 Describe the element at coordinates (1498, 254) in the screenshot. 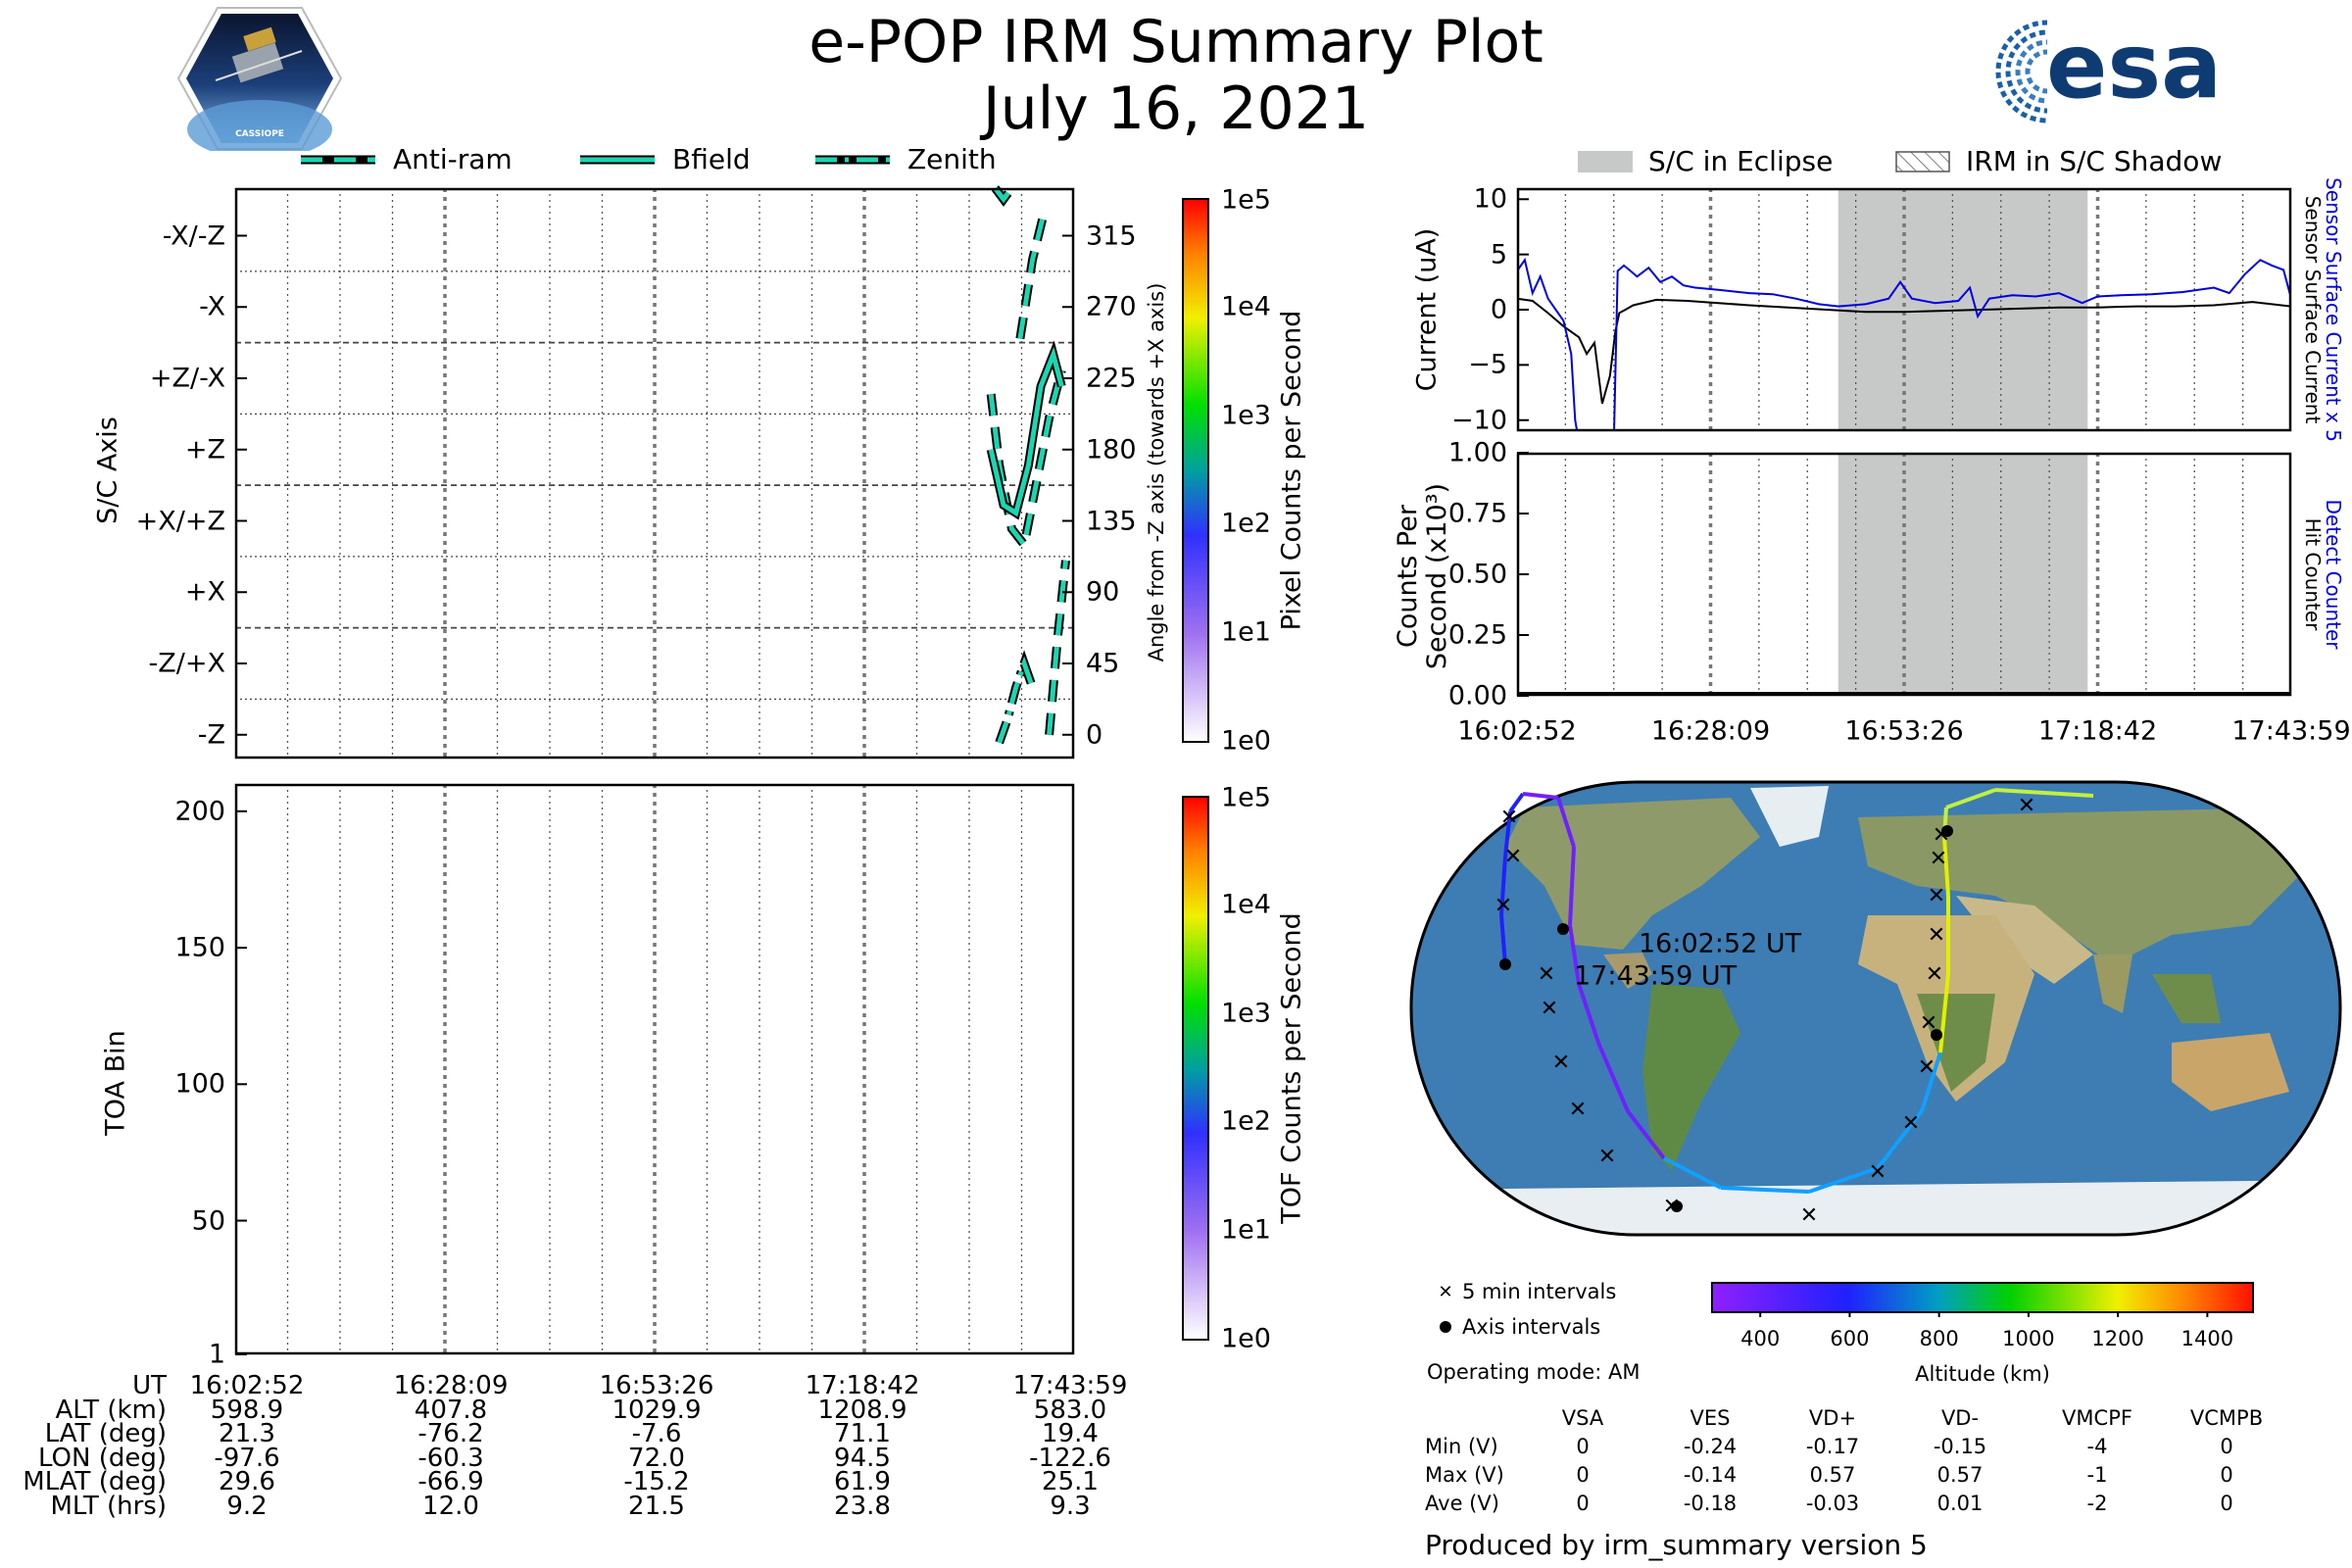

I see `current-tick-label: 5` at that location.